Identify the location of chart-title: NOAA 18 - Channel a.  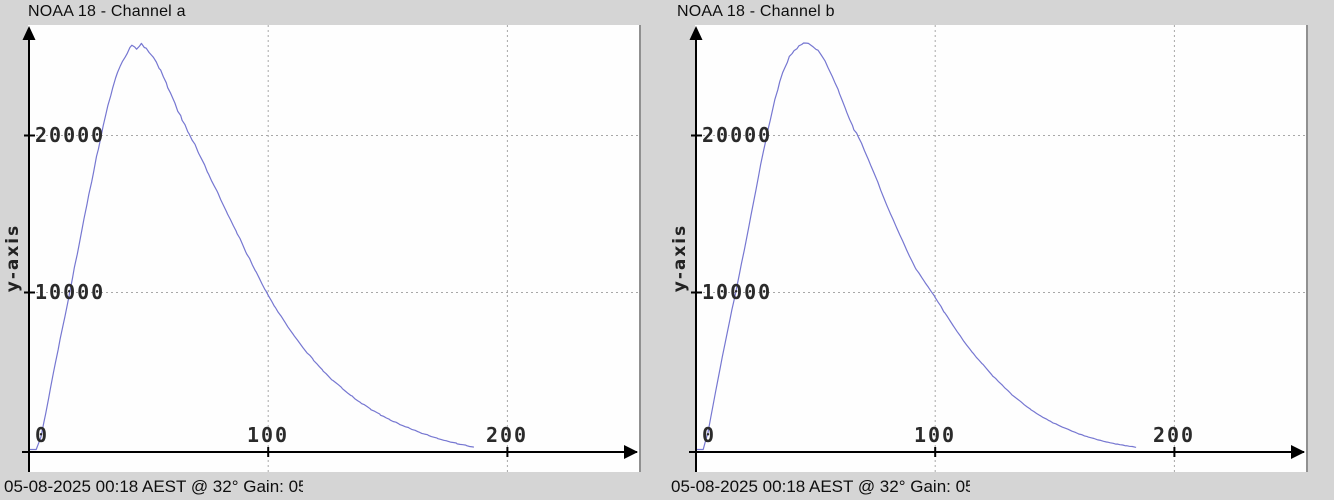
(107, 11).